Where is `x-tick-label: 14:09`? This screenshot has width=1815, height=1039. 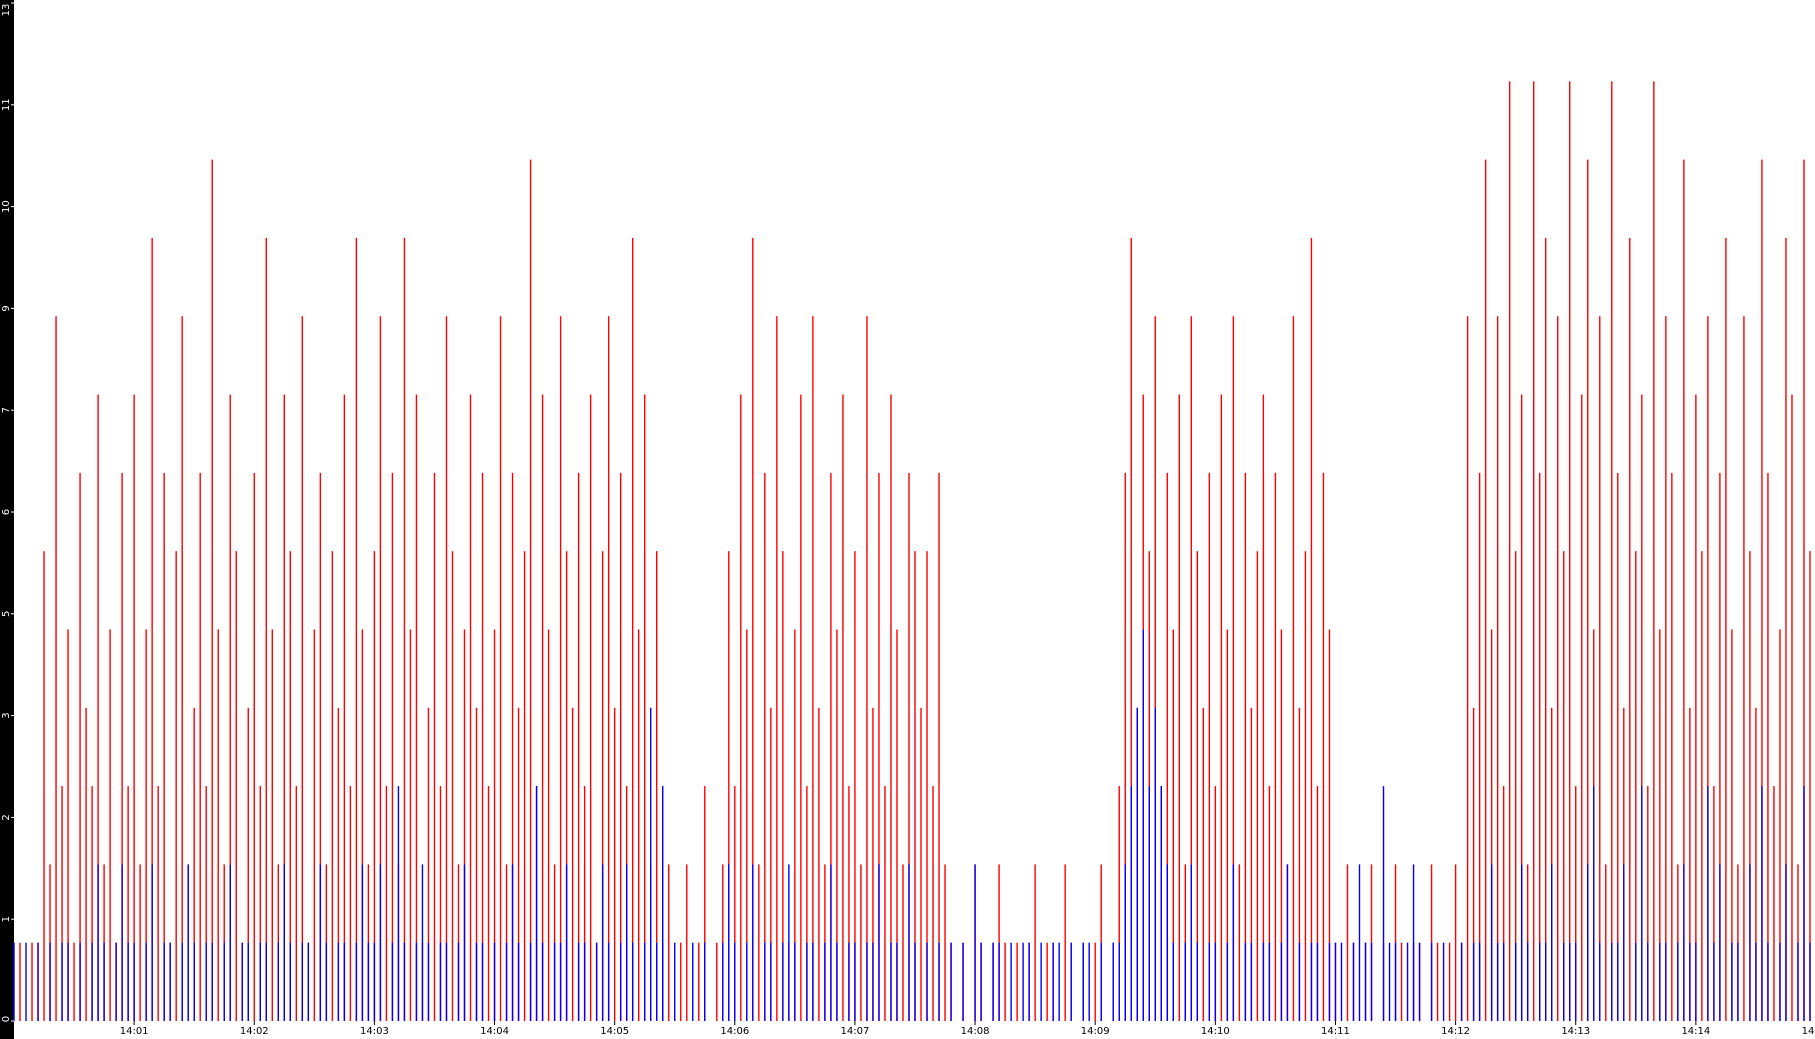 x-tick-label: 14:09 is located at coordinates (1095, 1031).